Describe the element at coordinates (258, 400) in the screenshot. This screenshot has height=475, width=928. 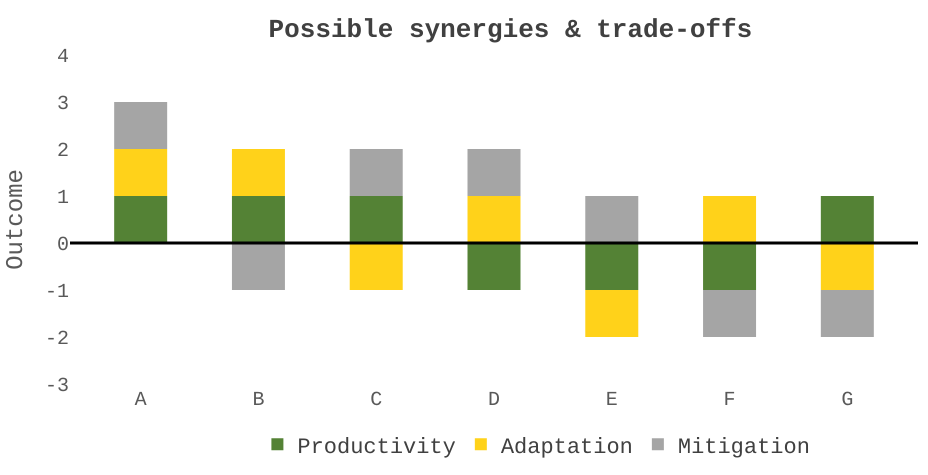
I see `x-tick-label: B` at that location.